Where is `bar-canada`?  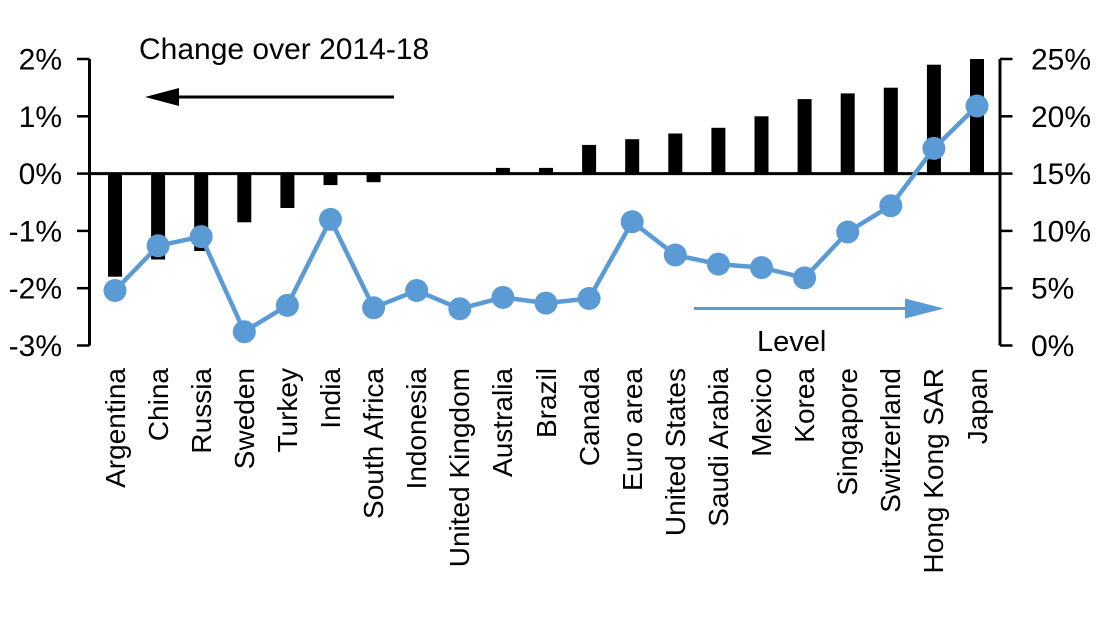 bar-canada is located at coordinates (589, 159).